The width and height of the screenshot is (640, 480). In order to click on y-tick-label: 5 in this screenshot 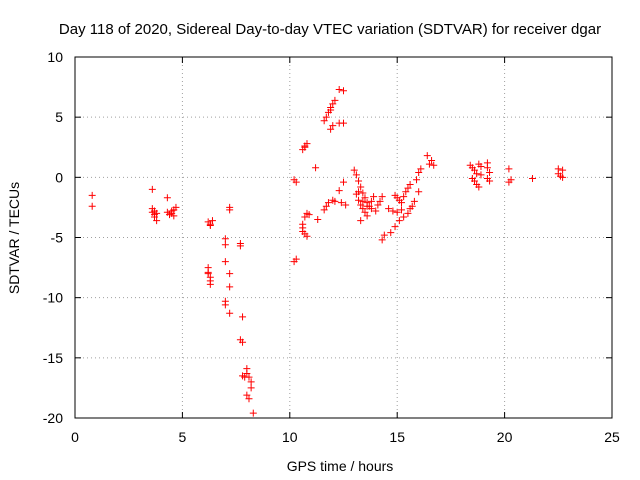, I will do `click(59, 117)`.